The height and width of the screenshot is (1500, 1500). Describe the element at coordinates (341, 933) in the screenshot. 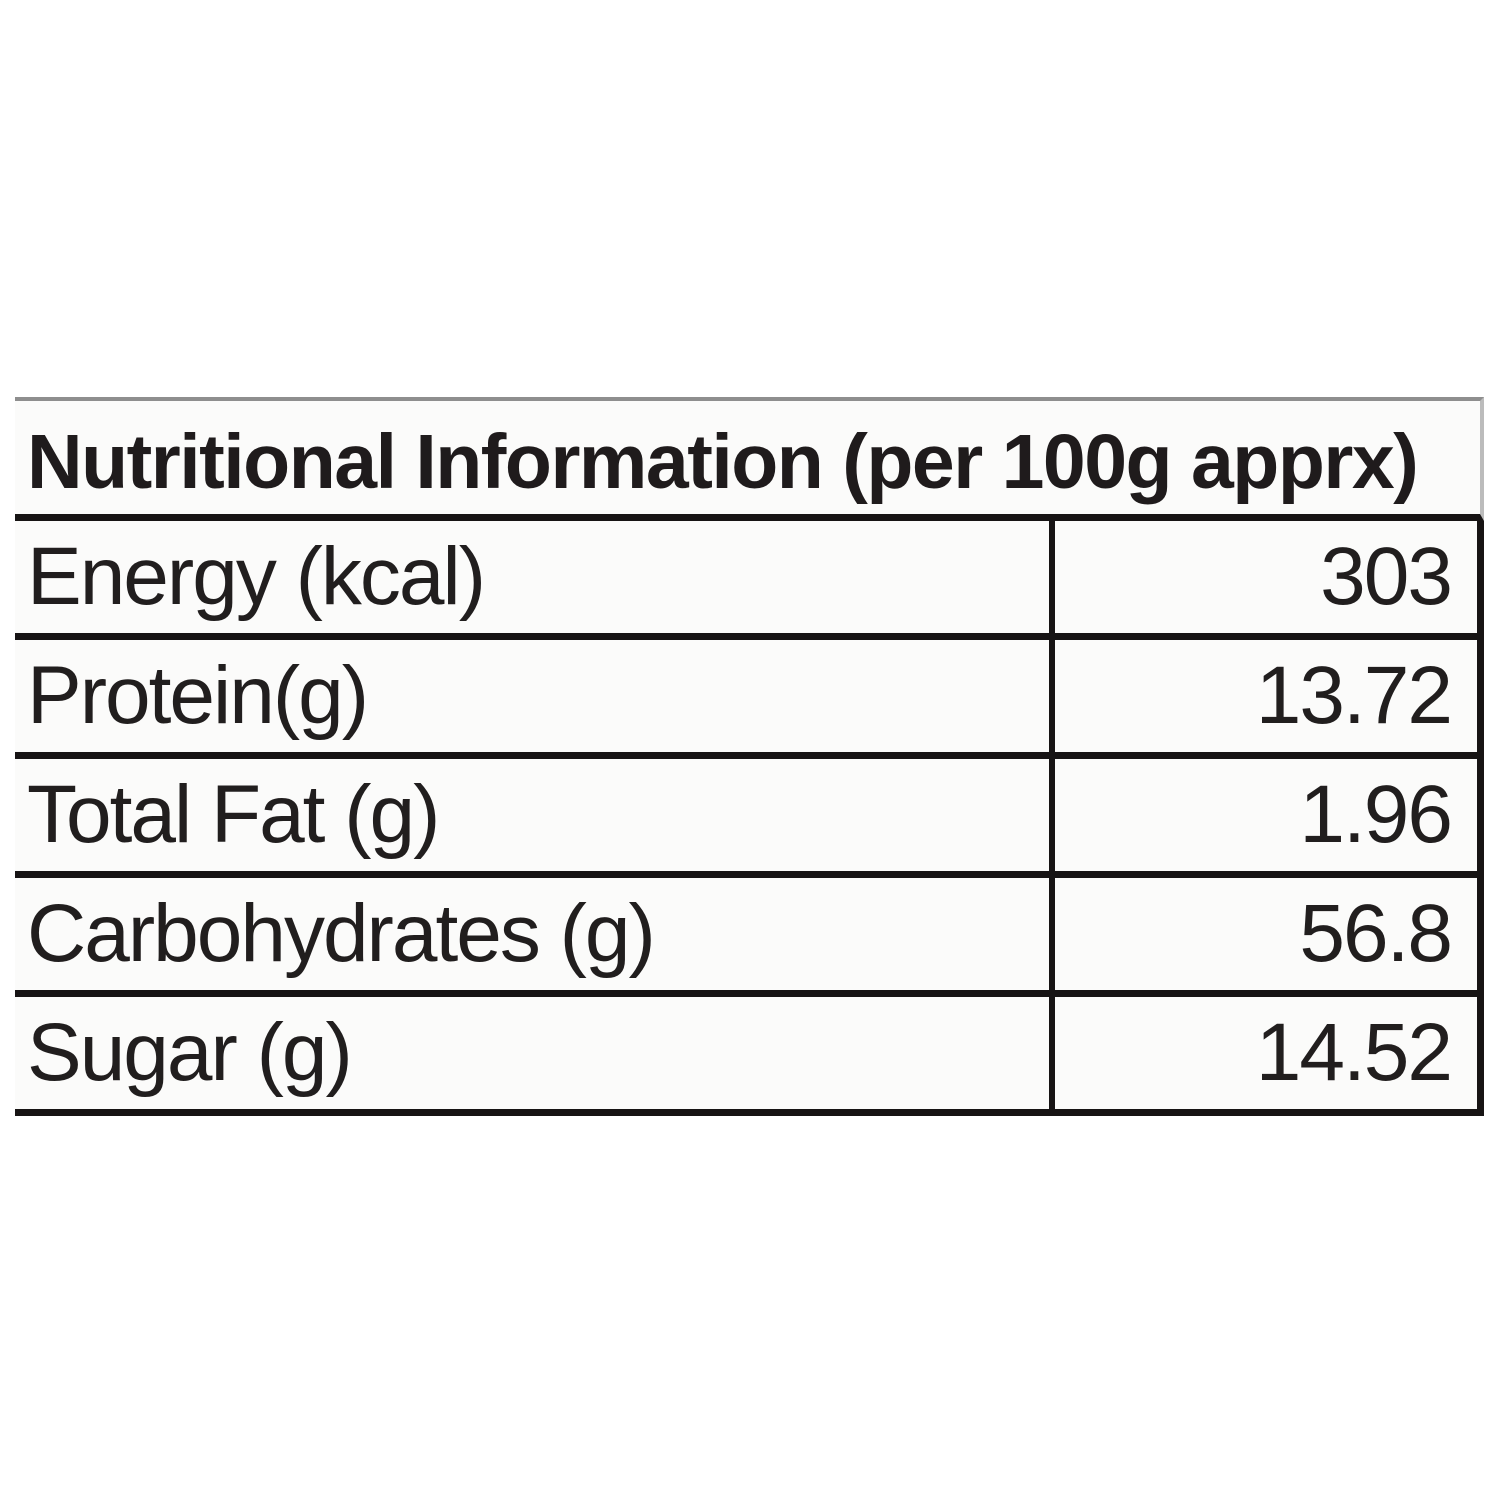

I see `row-label: Carbohydrates (g)` at that location.